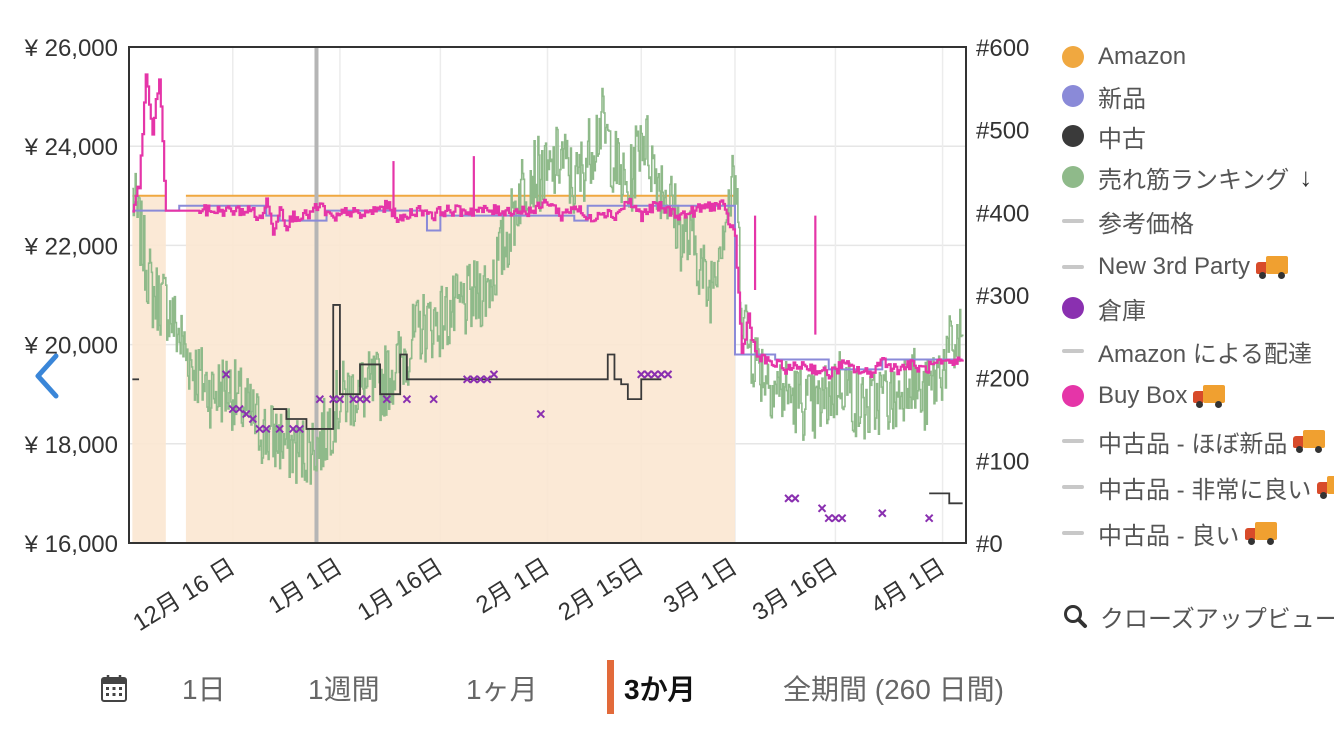  What do you see at coordinates (1104, 97) in the screenshot?
I see `legend-item: 新品` at bounding box center [1104, 97].